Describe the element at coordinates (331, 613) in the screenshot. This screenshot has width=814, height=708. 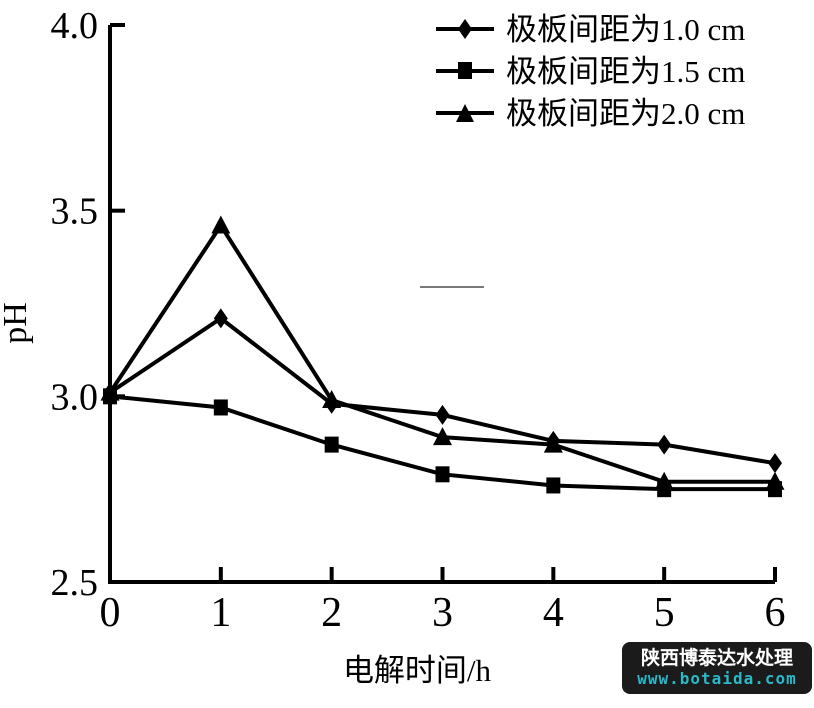
I see `x-tick-label: 2` at that location.